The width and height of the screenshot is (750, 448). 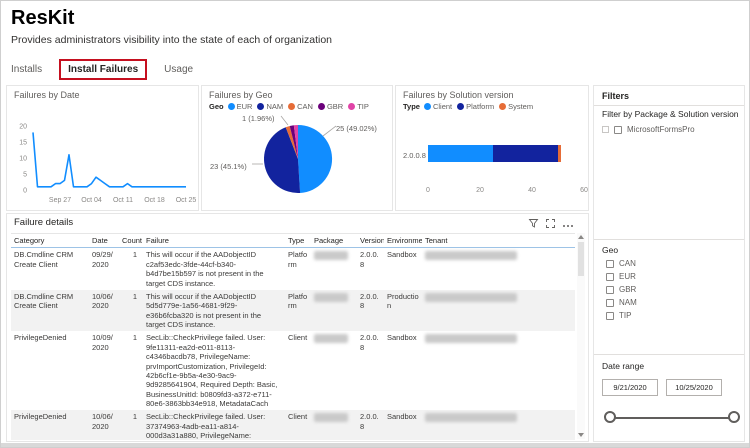 I want to click on svg-text: 20, so click(x=23, y=127).